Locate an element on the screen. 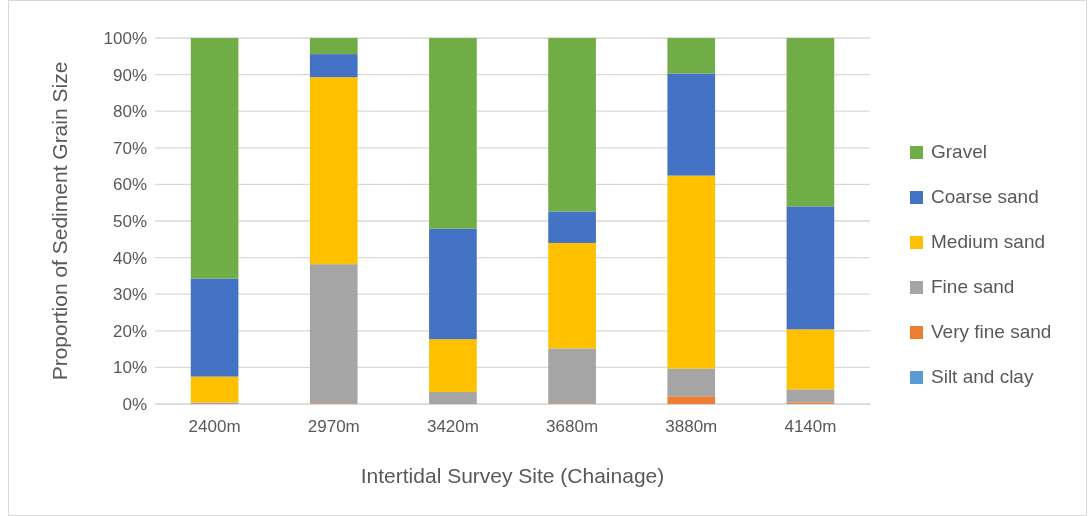  x-tick-label: 3420m is located at coordinates (452, 427).